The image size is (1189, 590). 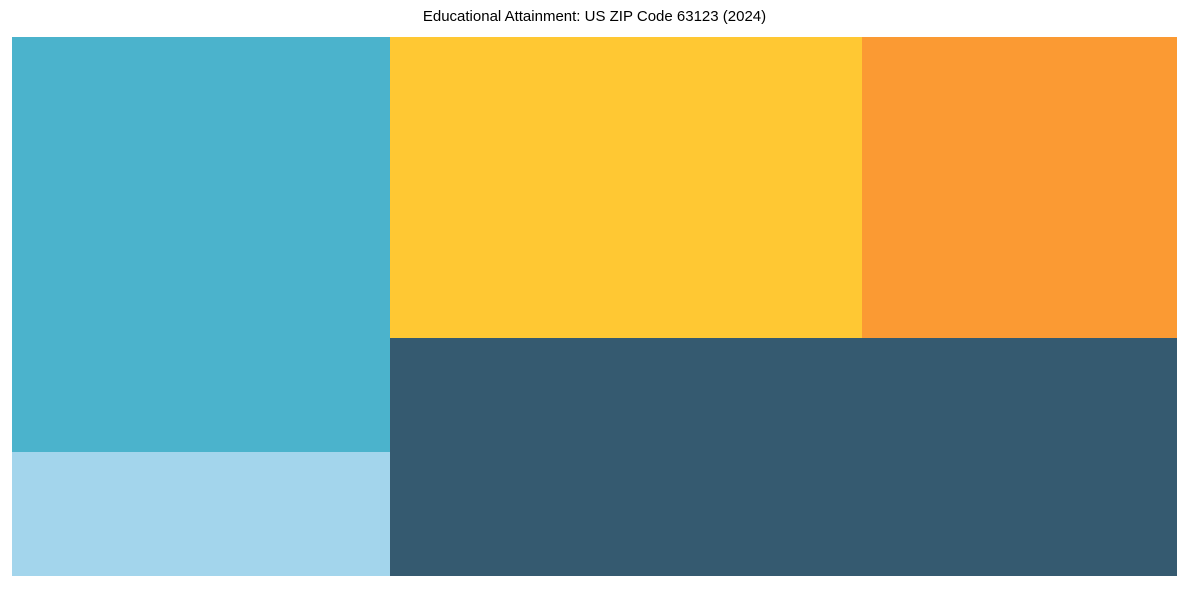 I want to click on treemap-tile-light-blue: Less than high school diploma, so click(x=201, y=514).